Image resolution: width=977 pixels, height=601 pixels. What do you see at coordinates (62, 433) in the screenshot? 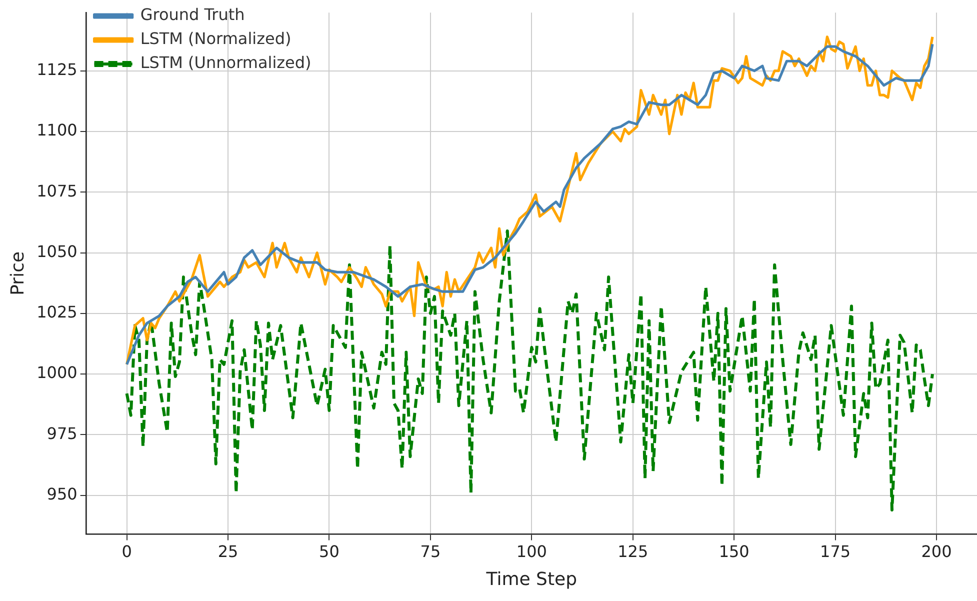
I see `y-tick-label: 975` at bounding box center [62, 433].